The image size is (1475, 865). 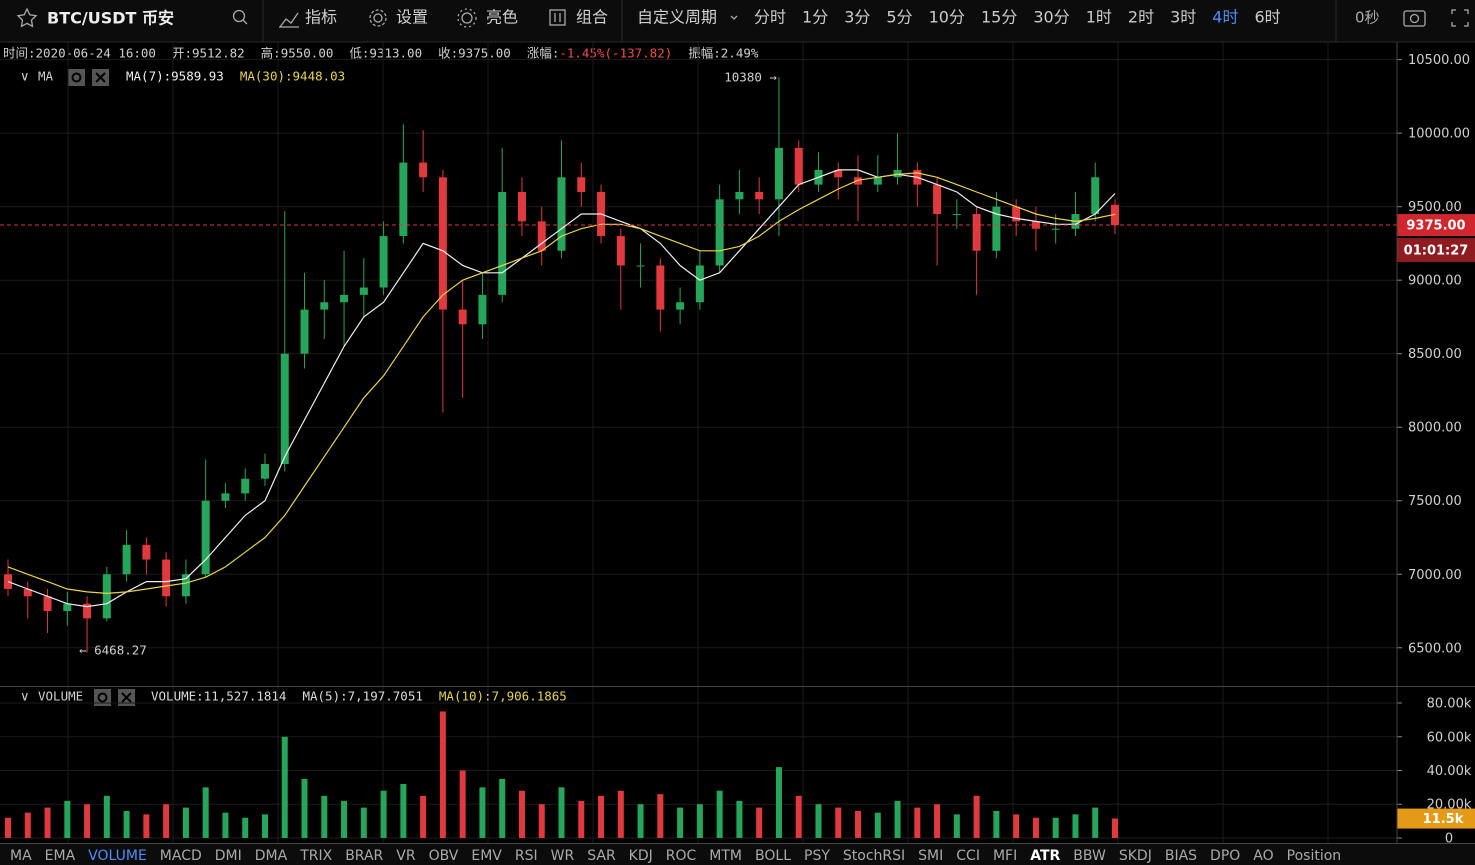 I want to click on indicator-tab: WR, so click(x=563, y=856).